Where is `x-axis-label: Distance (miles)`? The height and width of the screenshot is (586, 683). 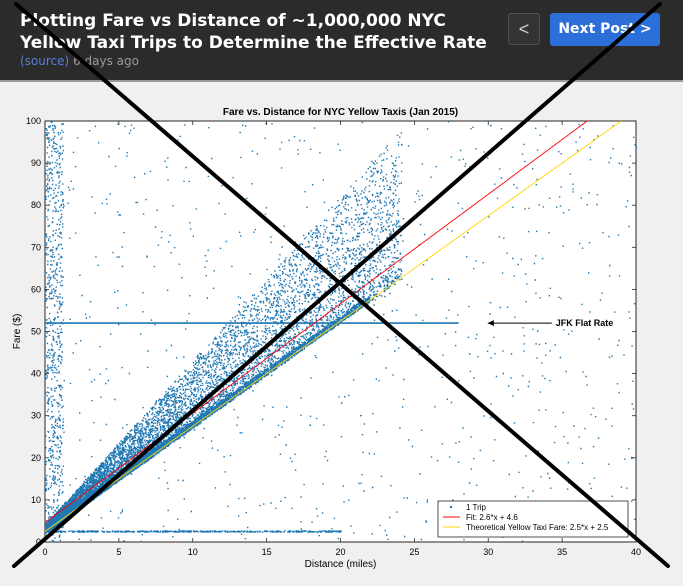
x-axis-label: Distance (miles) is located at coordinates (341, 564).